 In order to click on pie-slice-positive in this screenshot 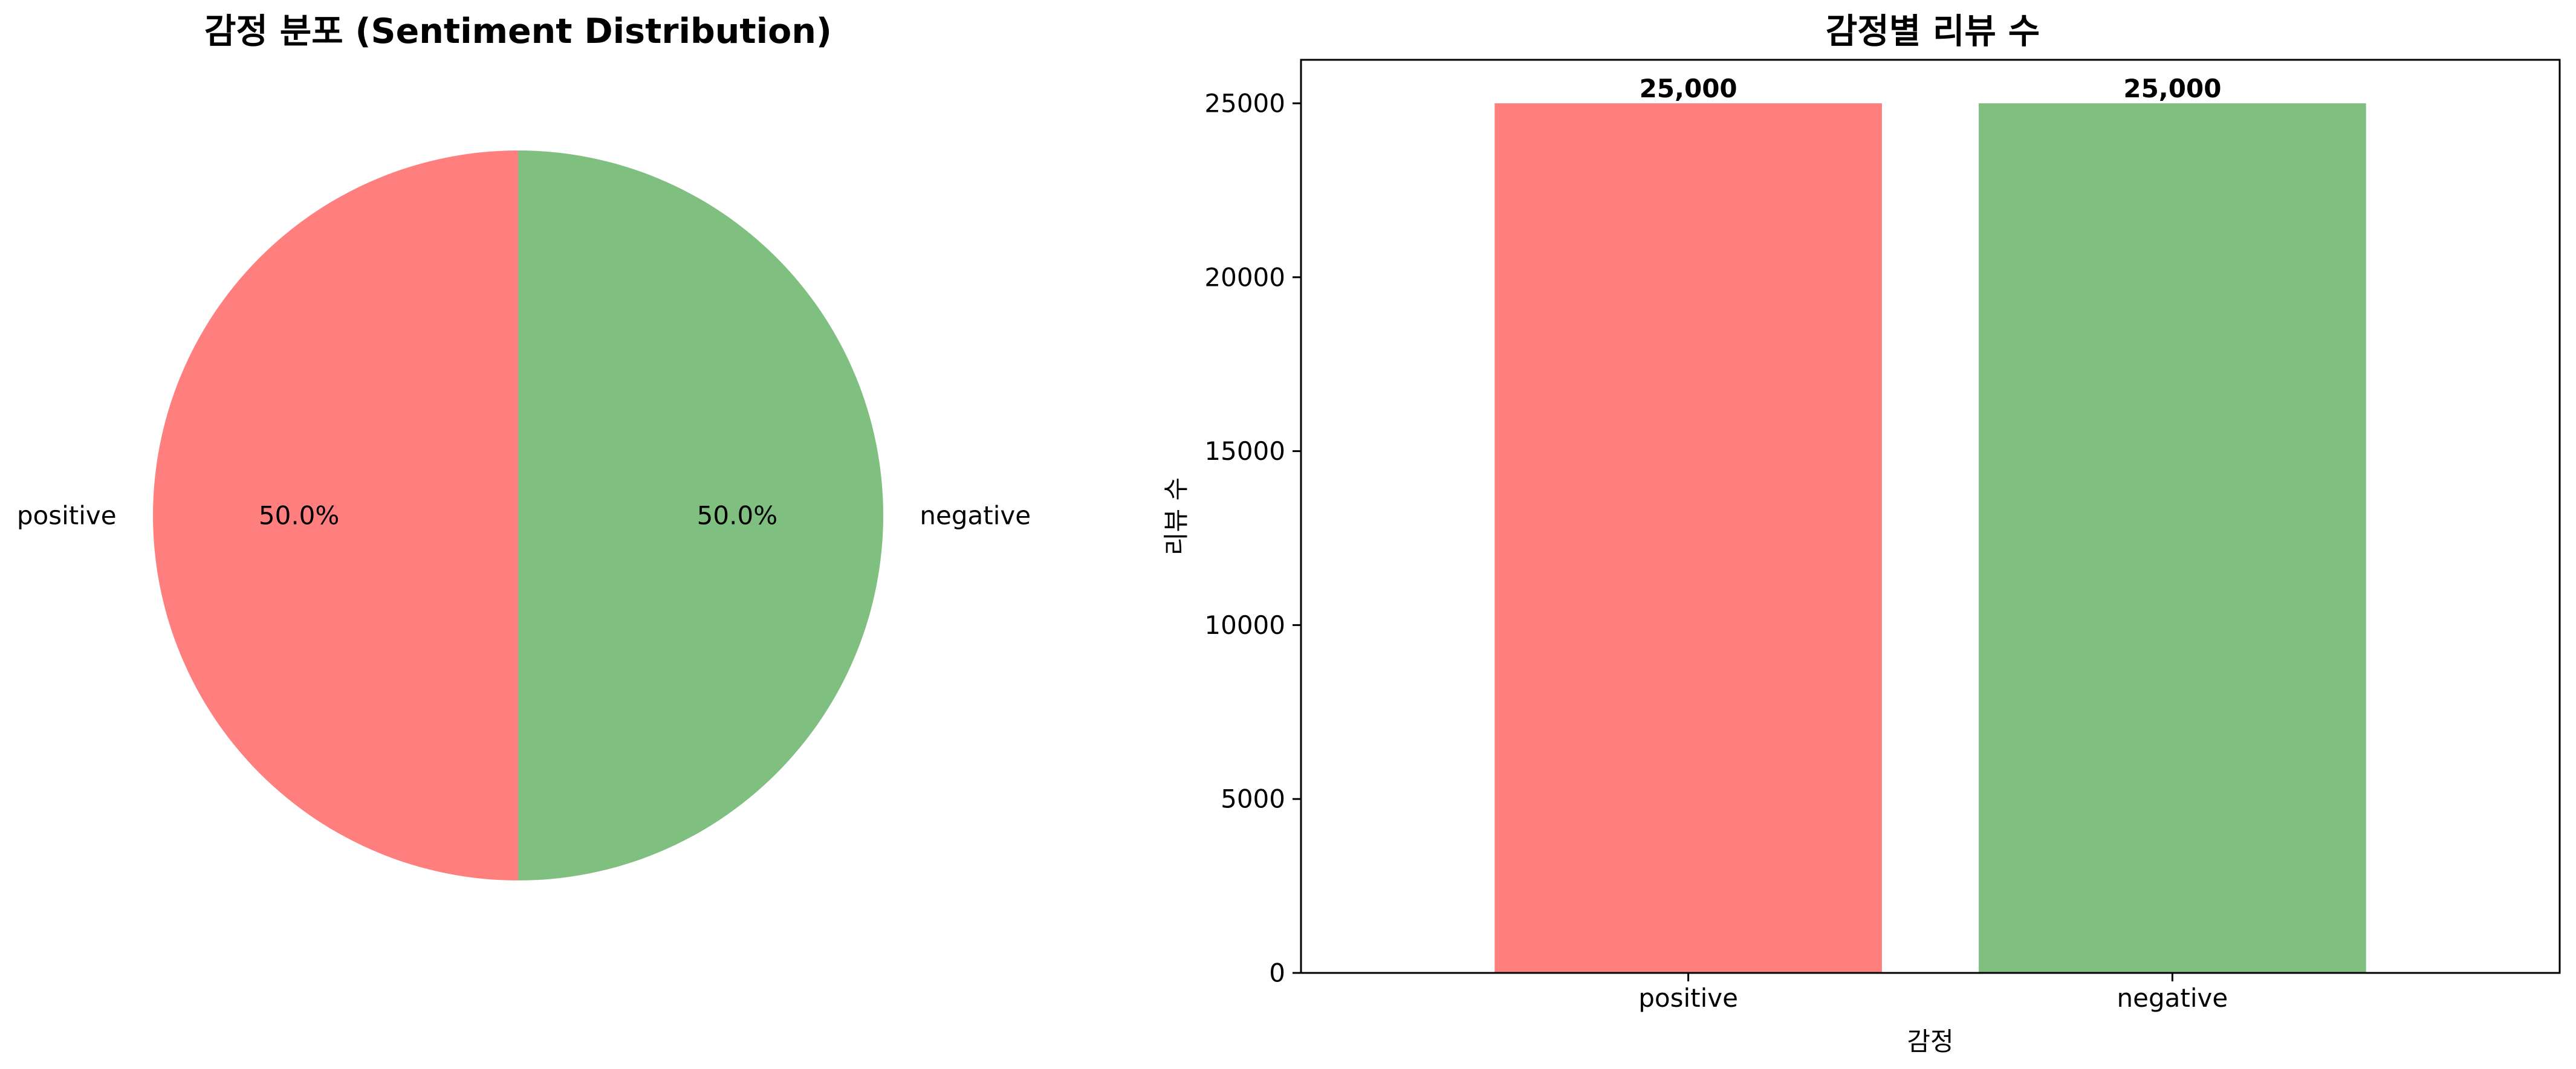, I will do `click(336, 515)`.